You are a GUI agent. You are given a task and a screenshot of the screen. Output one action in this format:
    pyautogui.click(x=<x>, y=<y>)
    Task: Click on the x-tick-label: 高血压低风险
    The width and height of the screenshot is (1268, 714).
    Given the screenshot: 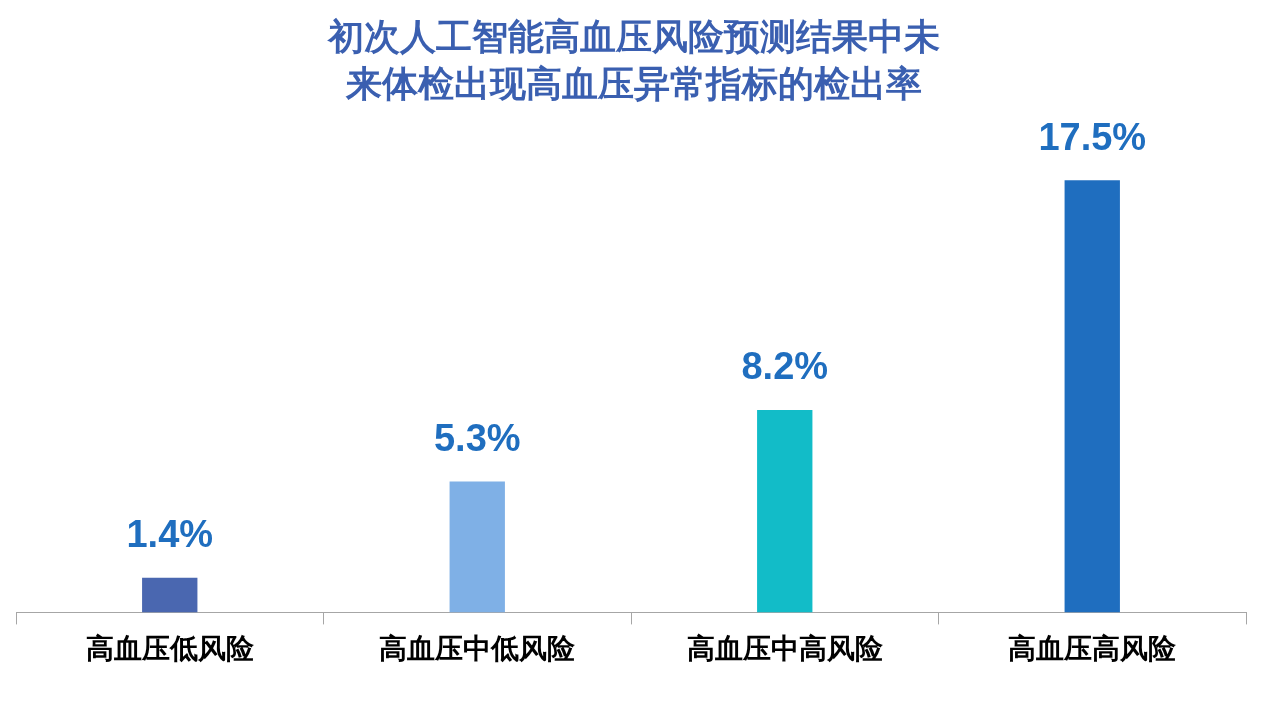 What is the action you would take?
    pyautogui.click(x=170, y=649)
    